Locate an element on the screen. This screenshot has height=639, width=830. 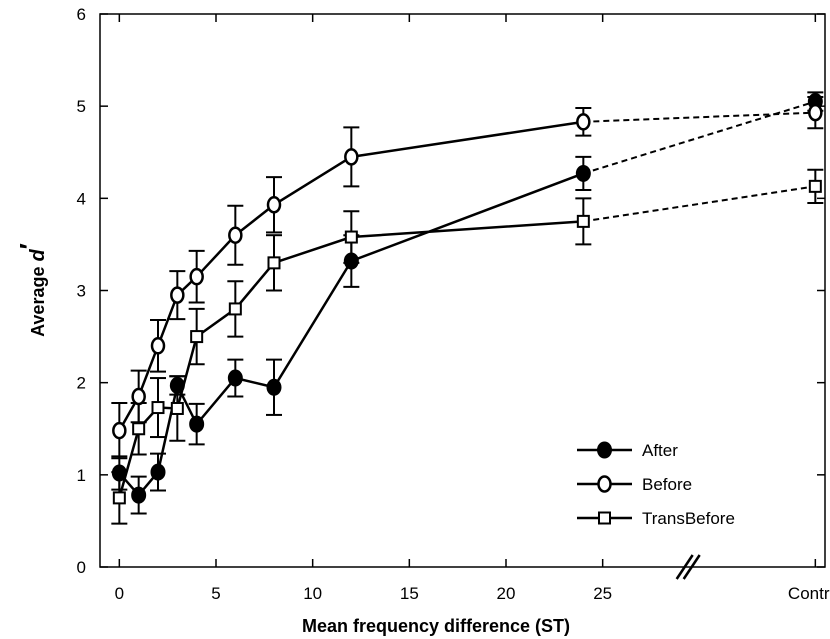
data-point-before-control is located at coordinates (815, 112).